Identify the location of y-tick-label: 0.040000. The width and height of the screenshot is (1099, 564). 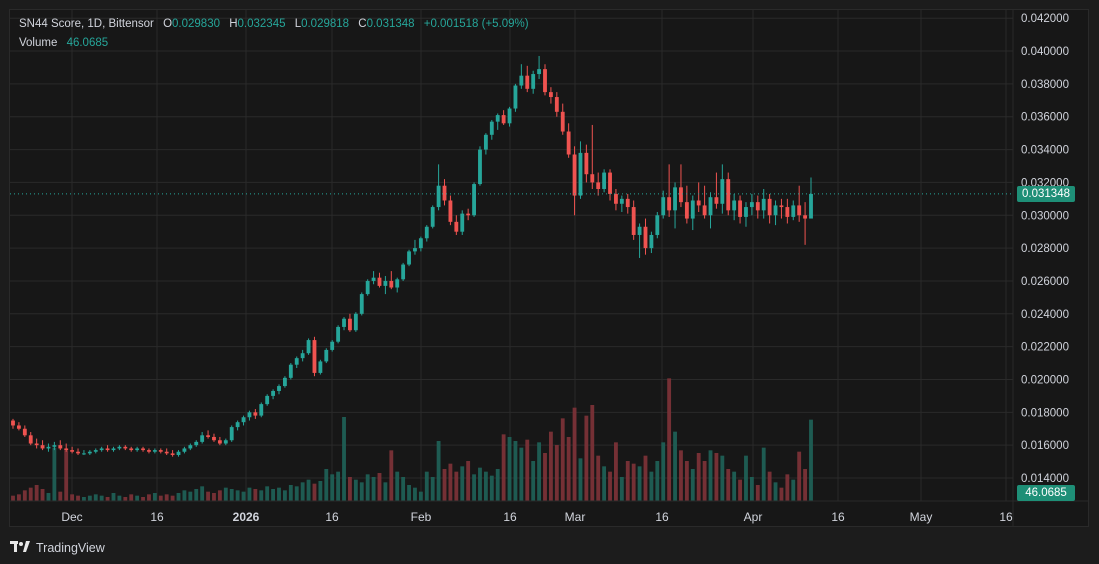
(1045, 52).